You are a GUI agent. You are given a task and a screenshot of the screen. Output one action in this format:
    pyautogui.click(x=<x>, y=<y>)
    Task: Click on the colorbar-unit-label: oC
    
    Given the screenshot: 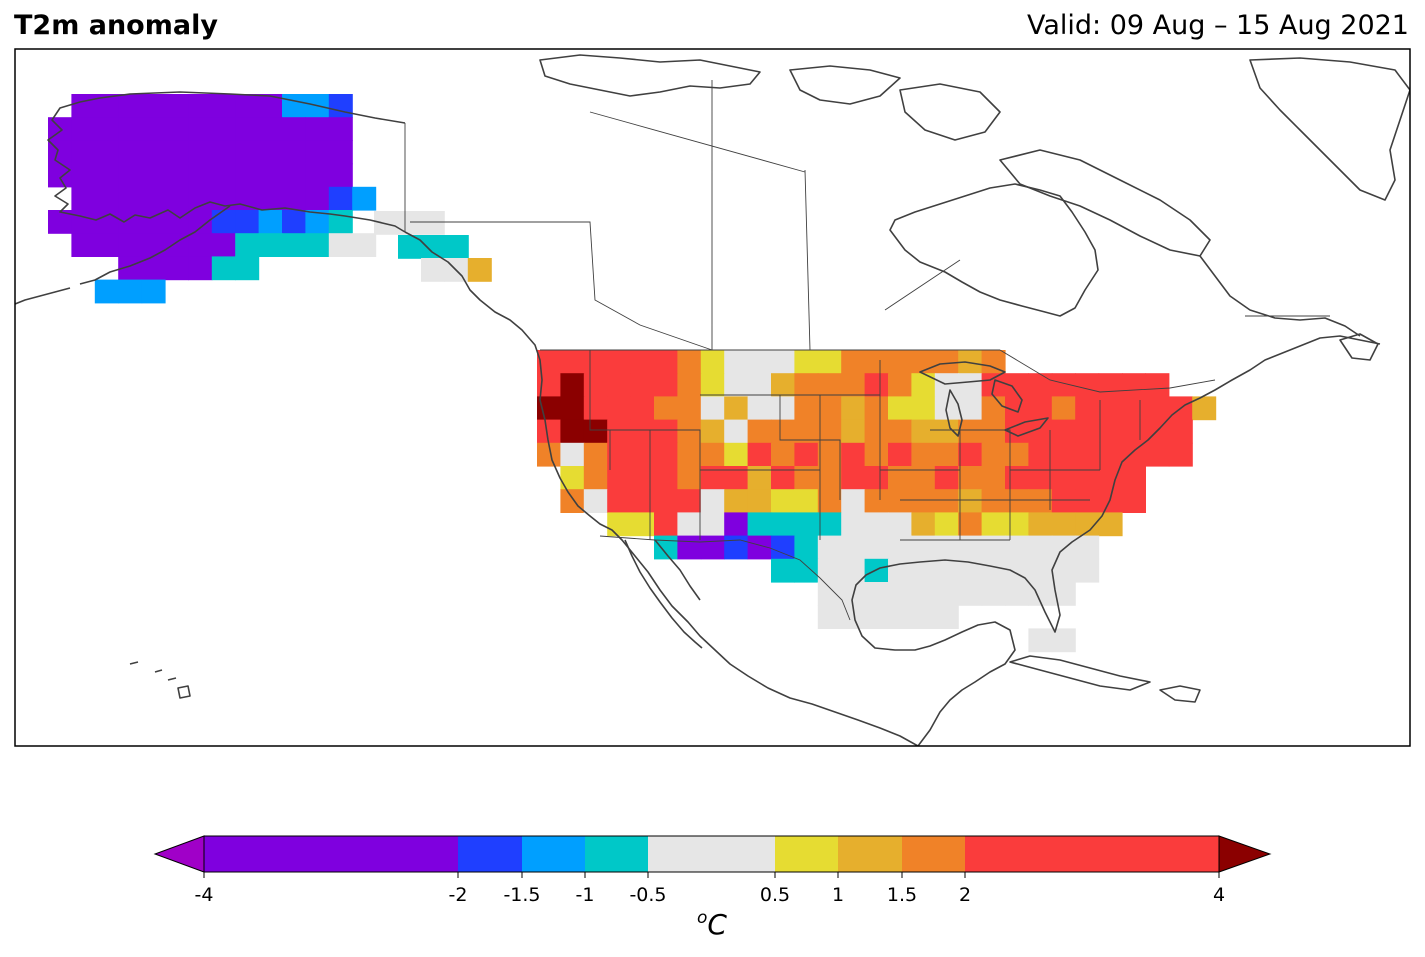 What is the action you would take?
    pyautogui.click(x=712, y=924)
    